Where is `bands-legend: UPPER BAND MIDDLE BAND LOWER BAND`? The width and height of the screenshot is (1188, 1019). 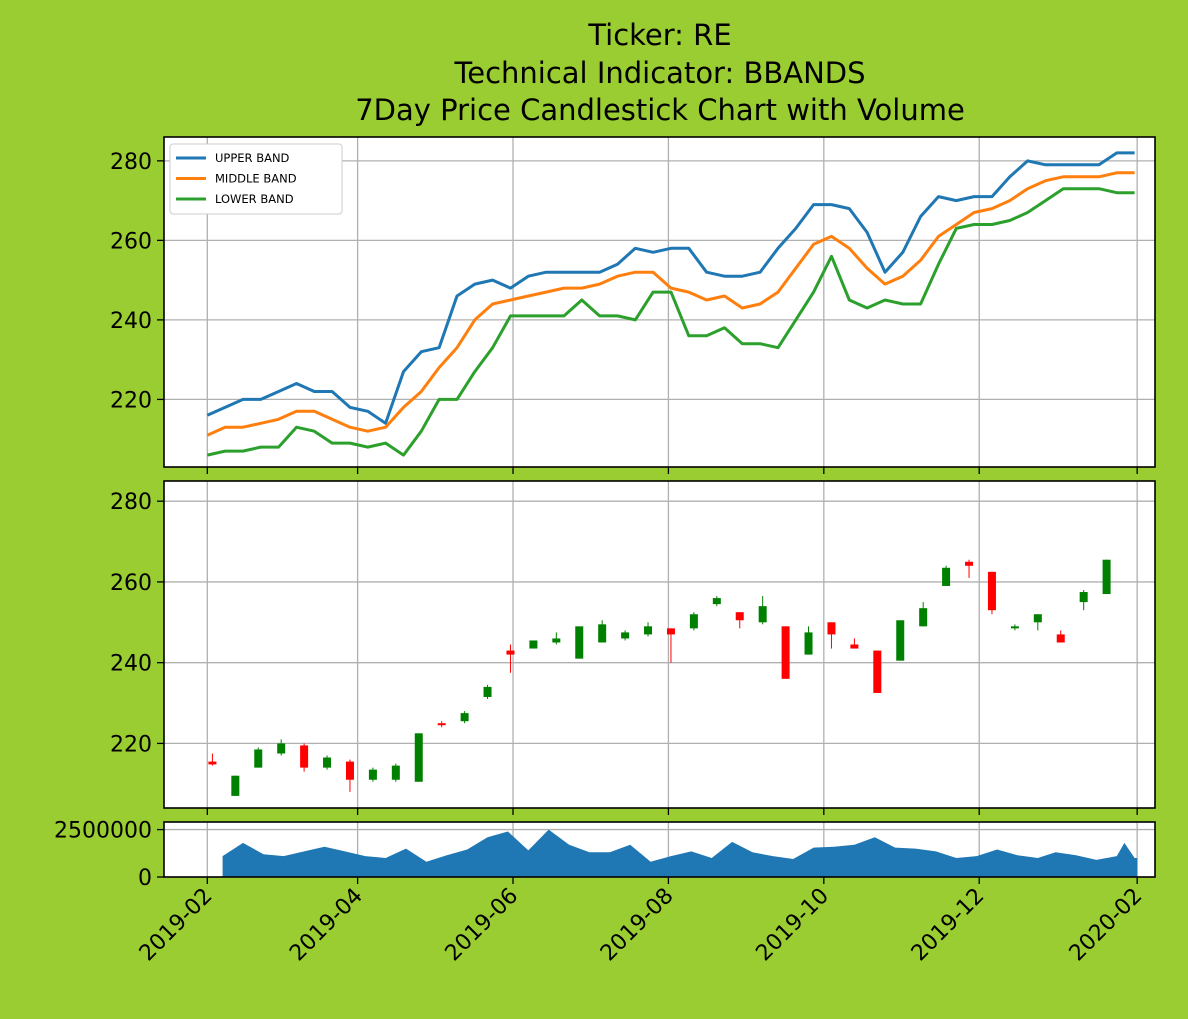
bands-legend: UPPER BAND MIDDLE BAND LOWER BAND is located at coordinates (256, 179).